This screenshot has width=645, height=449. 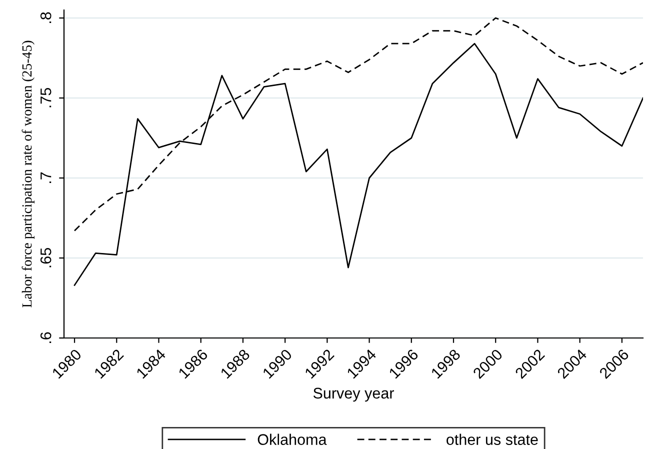 What do you see at coordinates (292, 439) in the screenshot?
I see `legend-label: Oklahoma` at bounding box center [292, 439].